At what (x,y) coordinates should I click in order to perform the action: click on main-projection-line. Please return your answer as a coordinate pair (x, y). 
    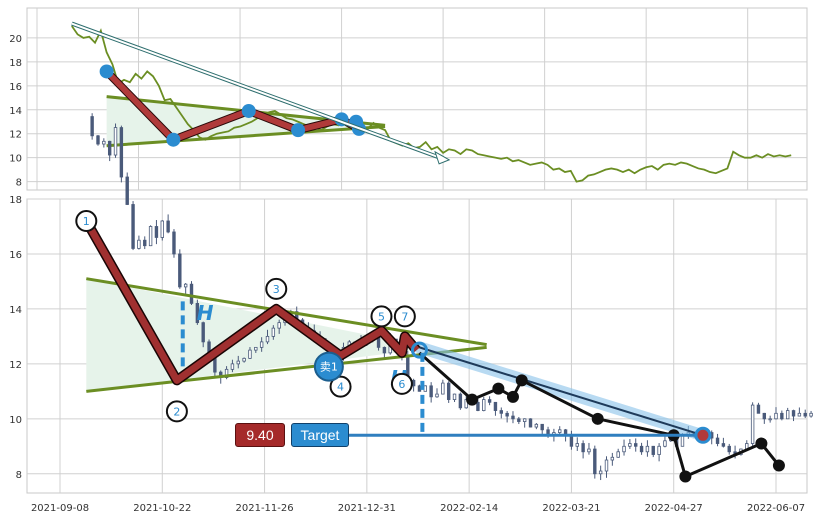
    Looking at the image, I should click on (561, 391).